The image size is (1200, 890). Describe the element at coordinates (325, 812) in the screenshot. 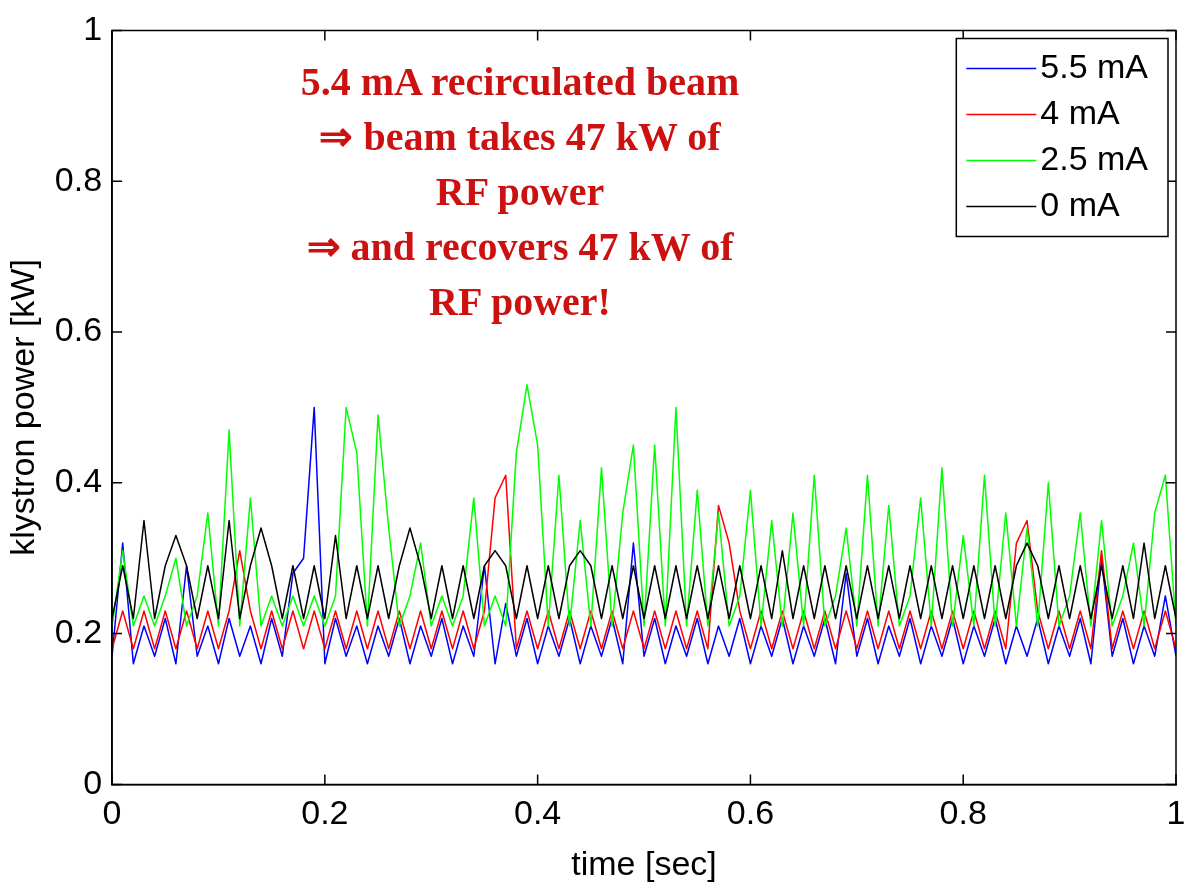

I see `x-tick-label: 0.2` at that location.